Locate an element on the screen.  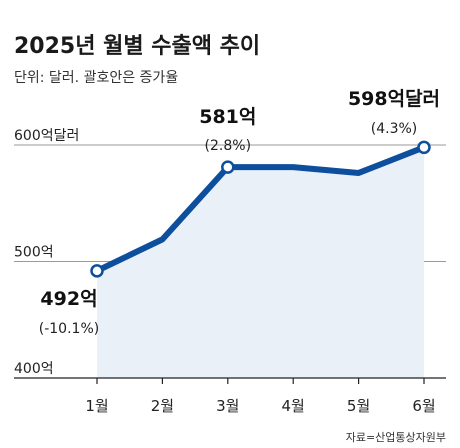
growth-rate-label: (-10.1%) is located at coordinates (69, 329).